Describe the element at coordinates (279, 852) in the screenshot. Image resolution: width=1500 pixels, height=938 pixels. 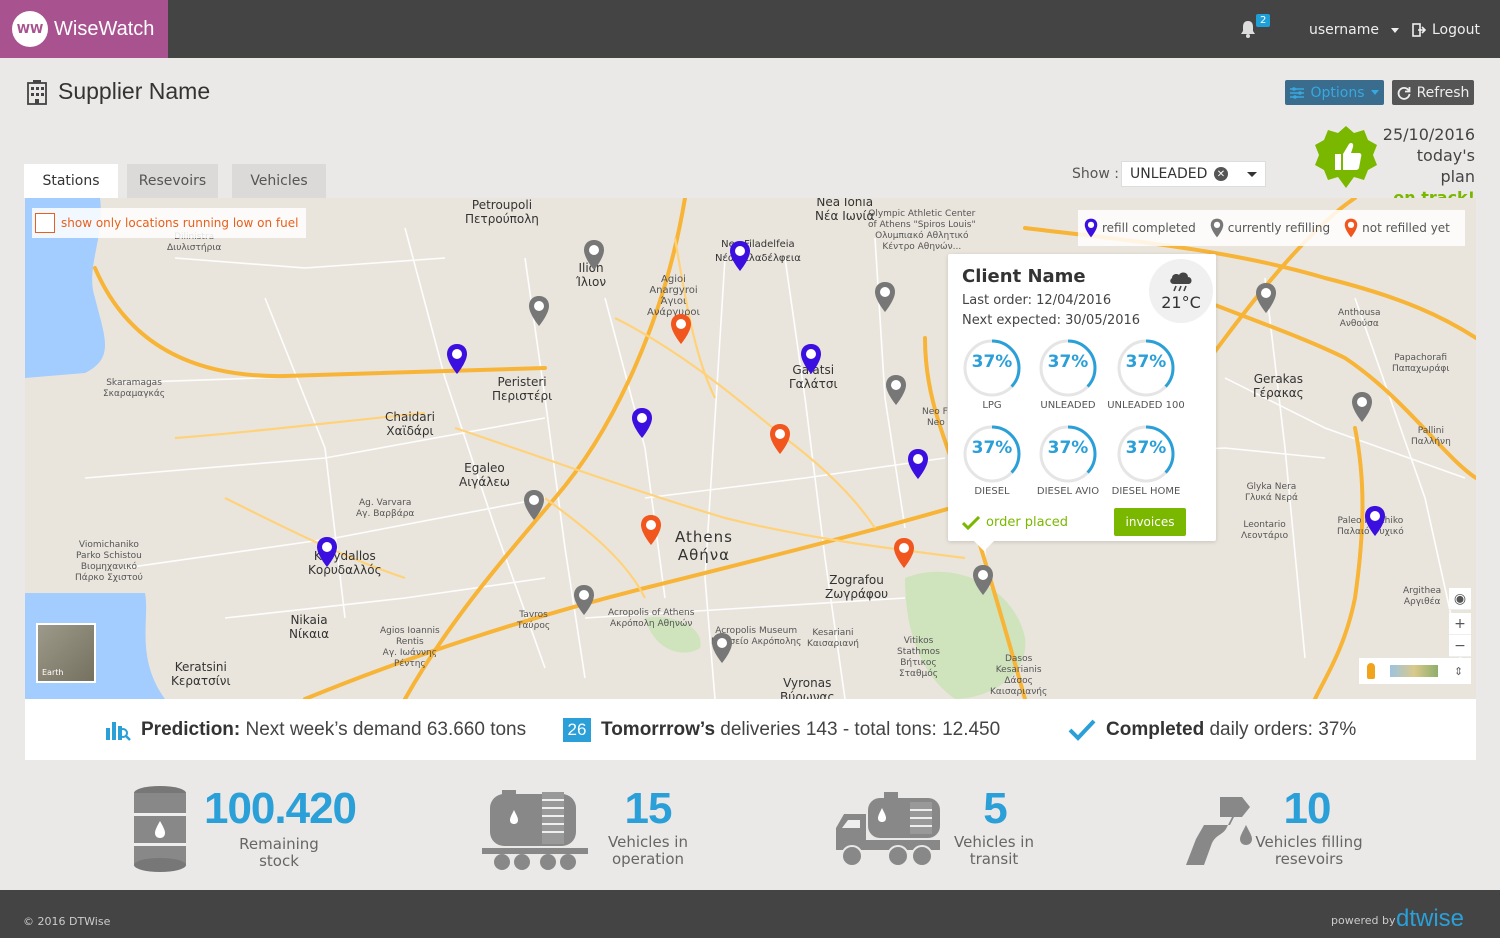
I see `kpi-remaining-stock-label: Remaining stock` at that location.